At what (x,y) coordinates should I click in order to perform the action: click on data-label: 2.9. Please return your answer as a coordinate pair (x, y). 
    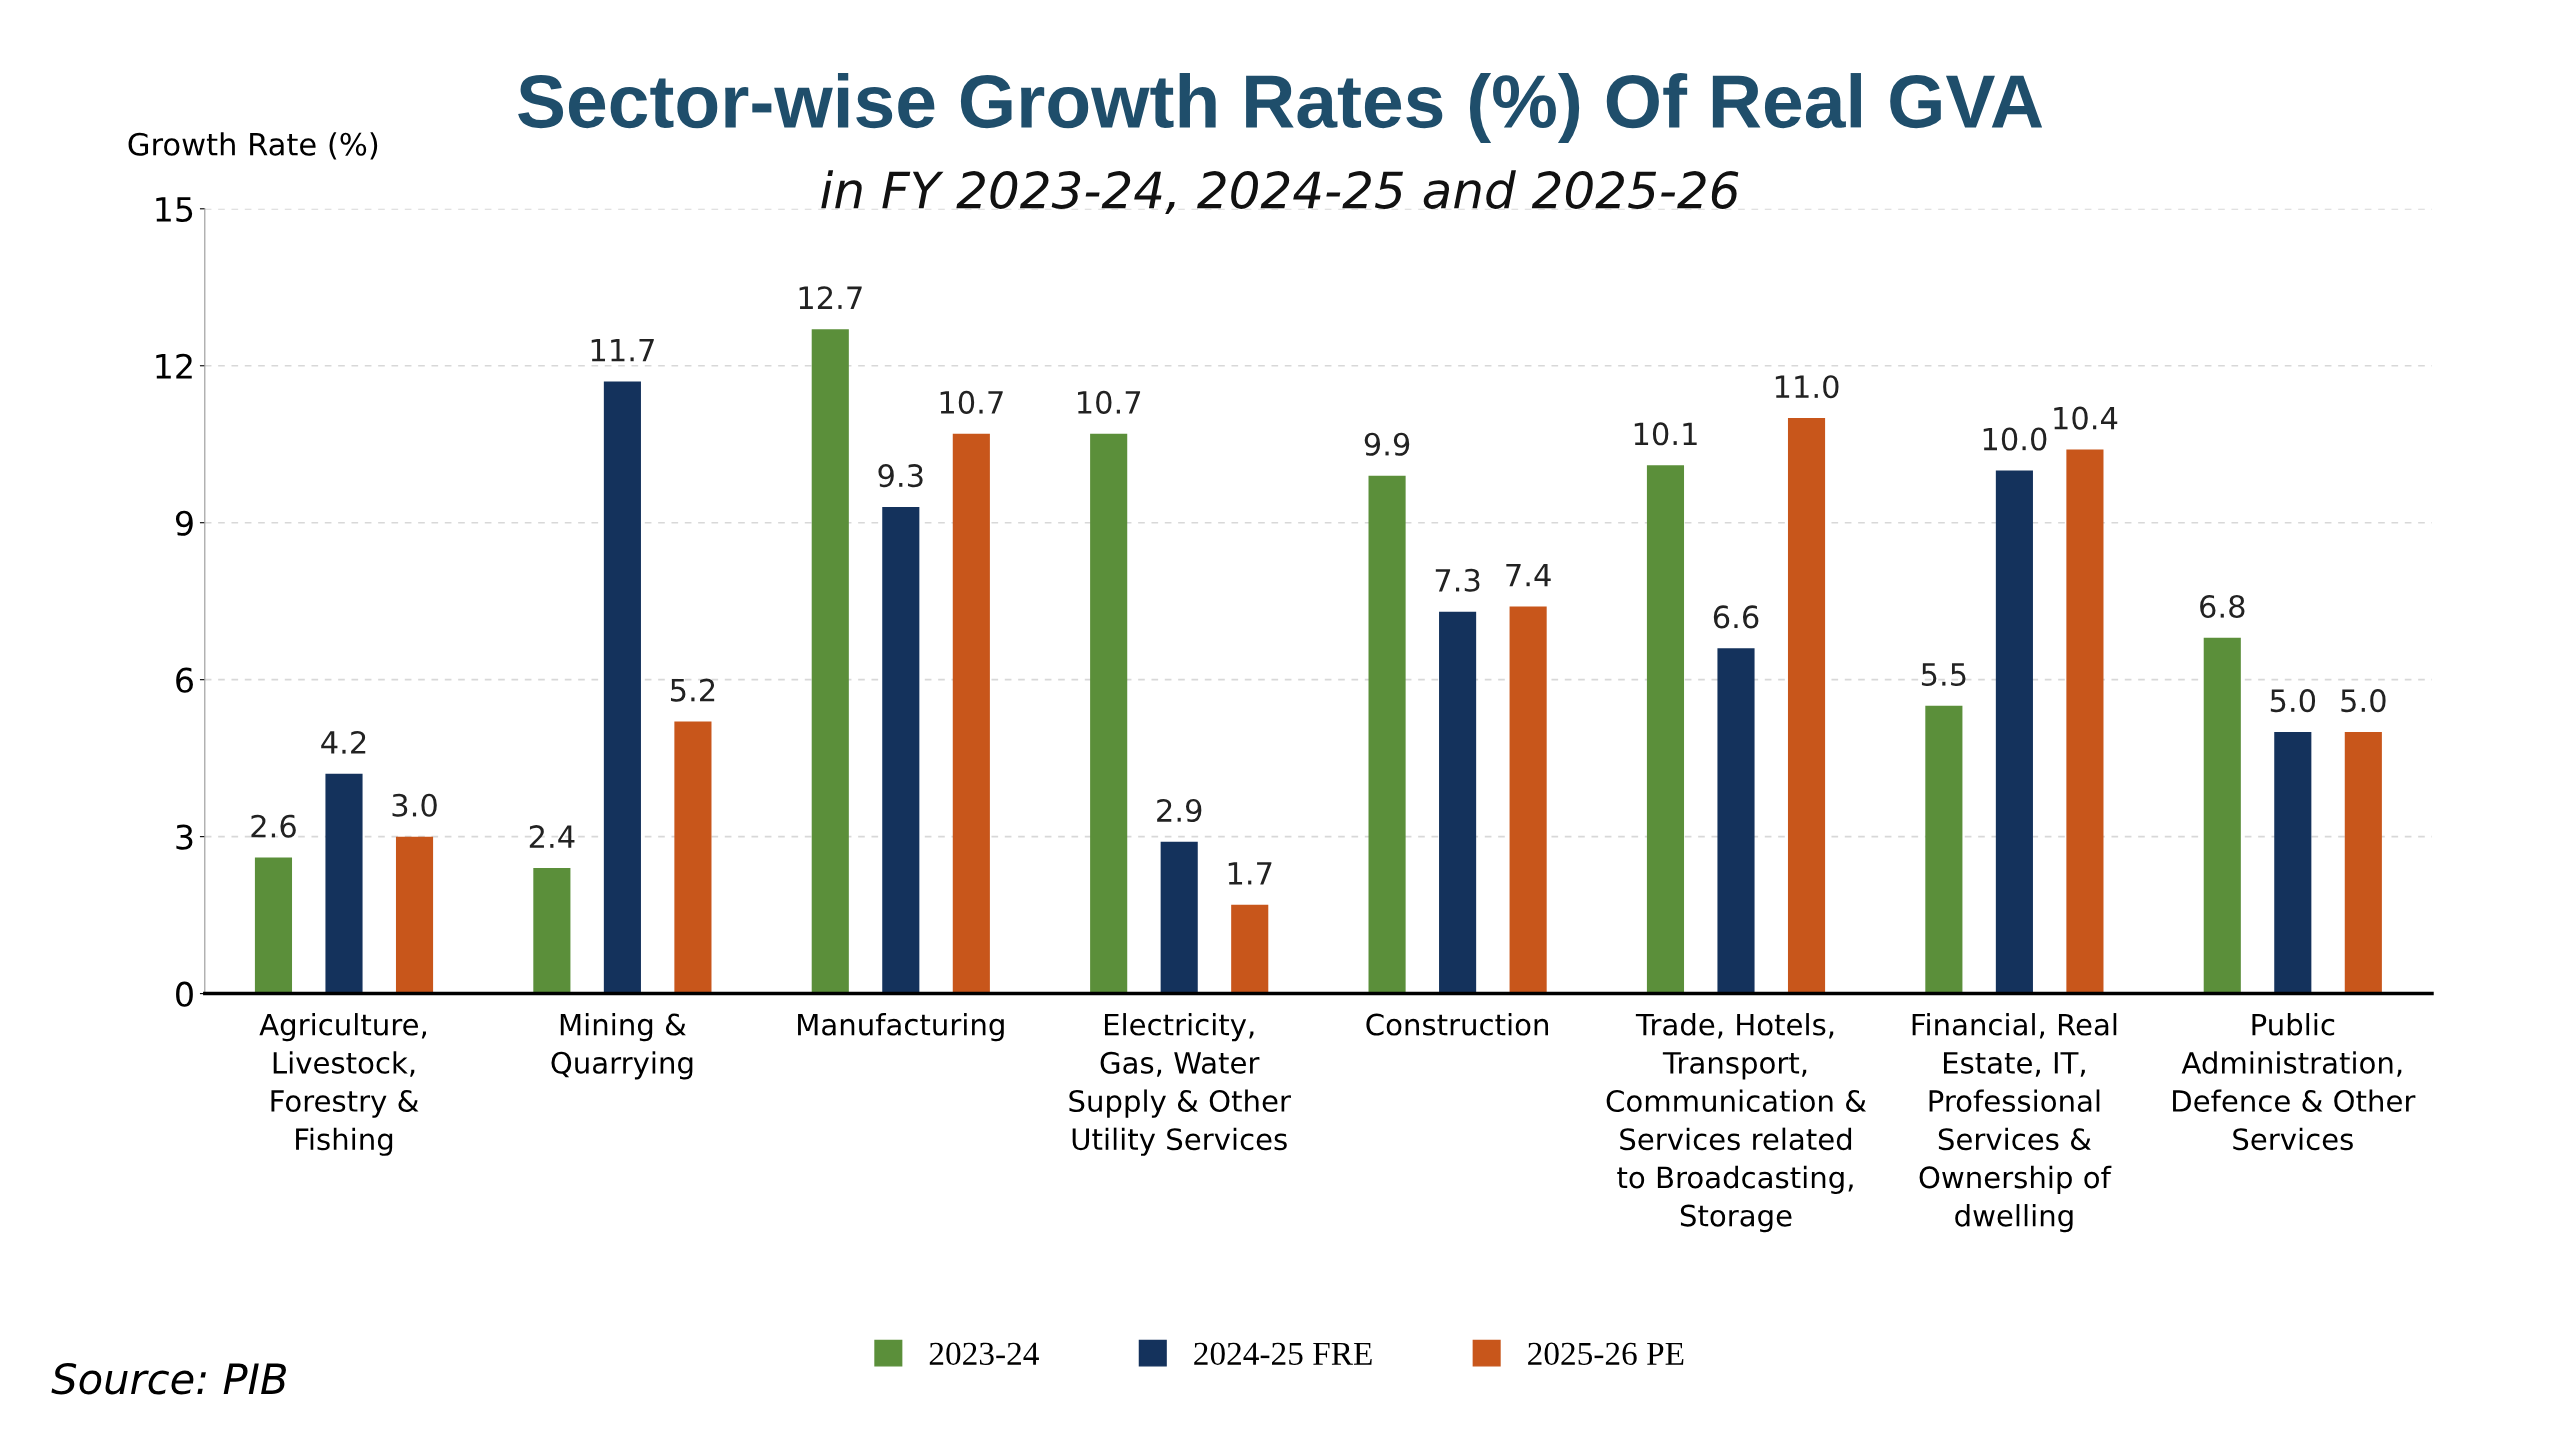
    Looking at the image, I should click on (1179, 810).